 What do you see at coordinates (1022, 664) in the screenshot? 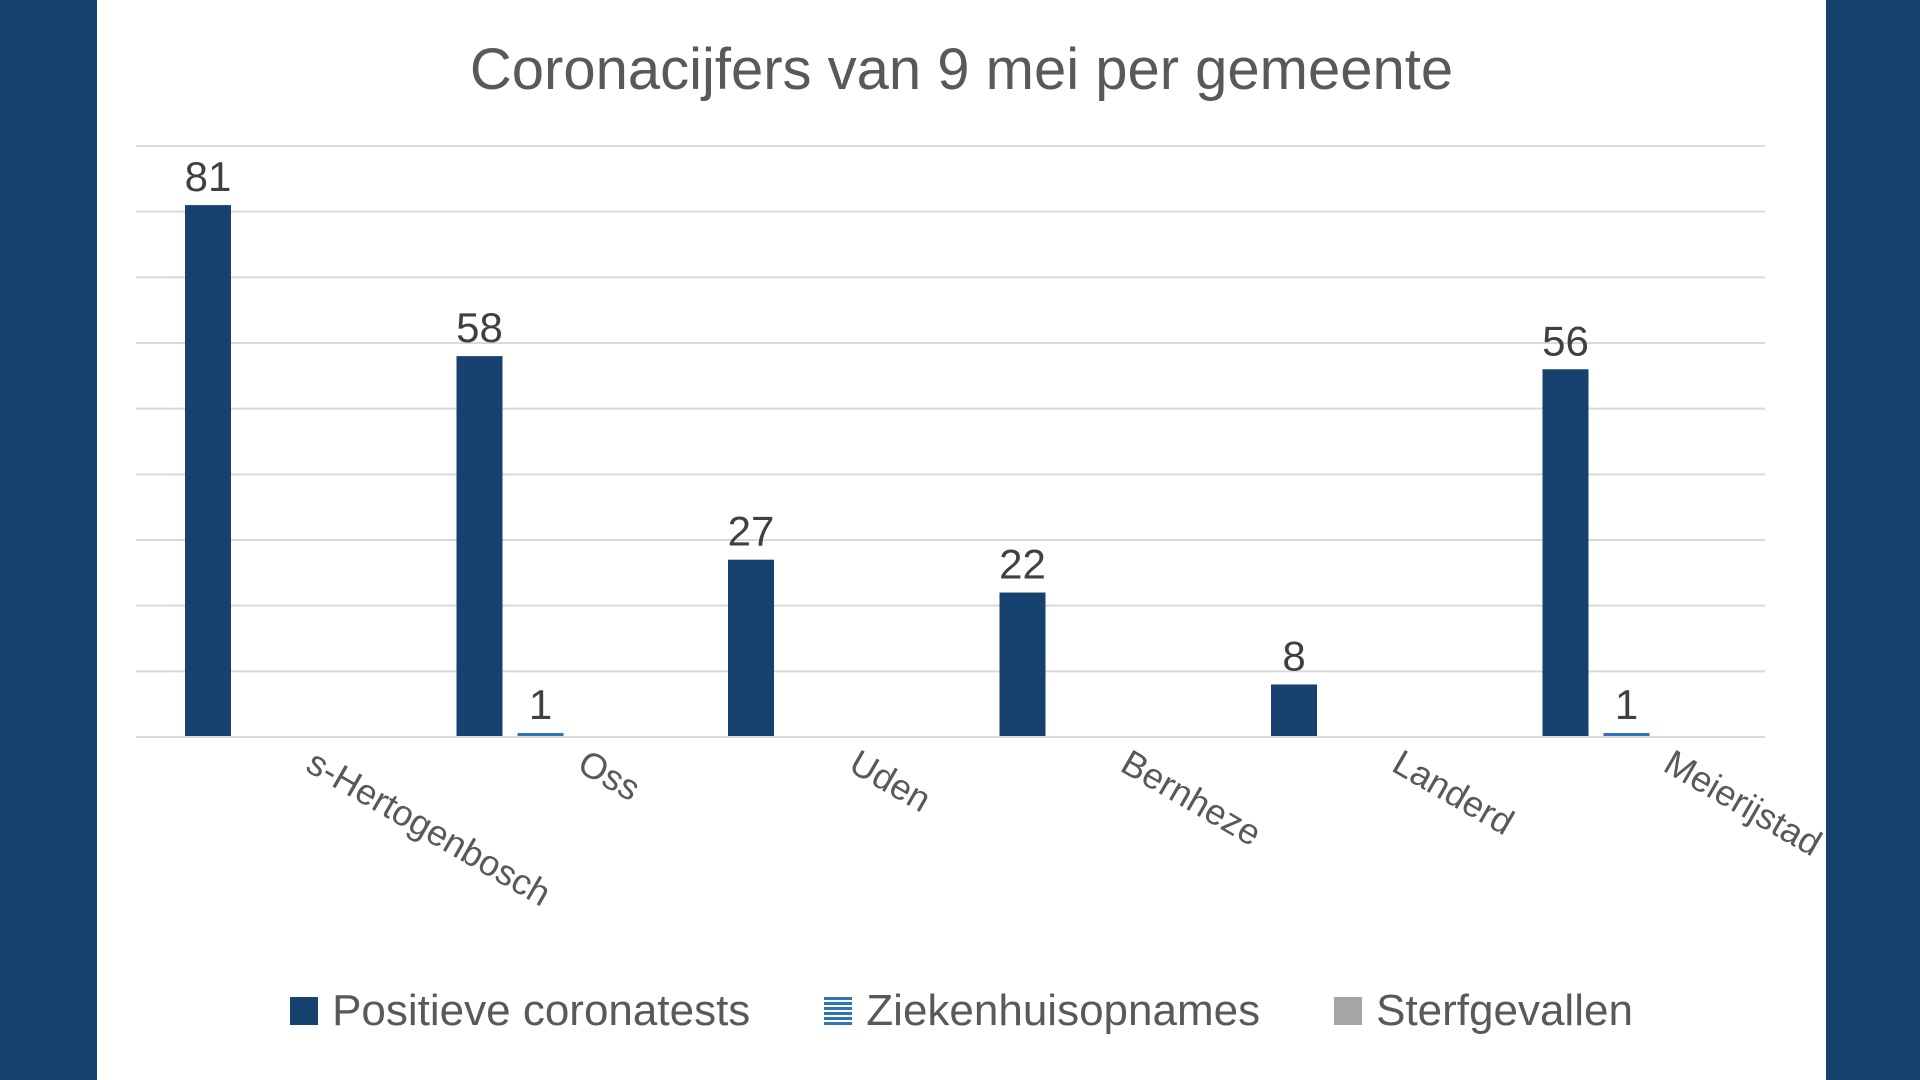
I see `bar-positieve-coronatests-bernheze` at bounding box center [1022, 664].